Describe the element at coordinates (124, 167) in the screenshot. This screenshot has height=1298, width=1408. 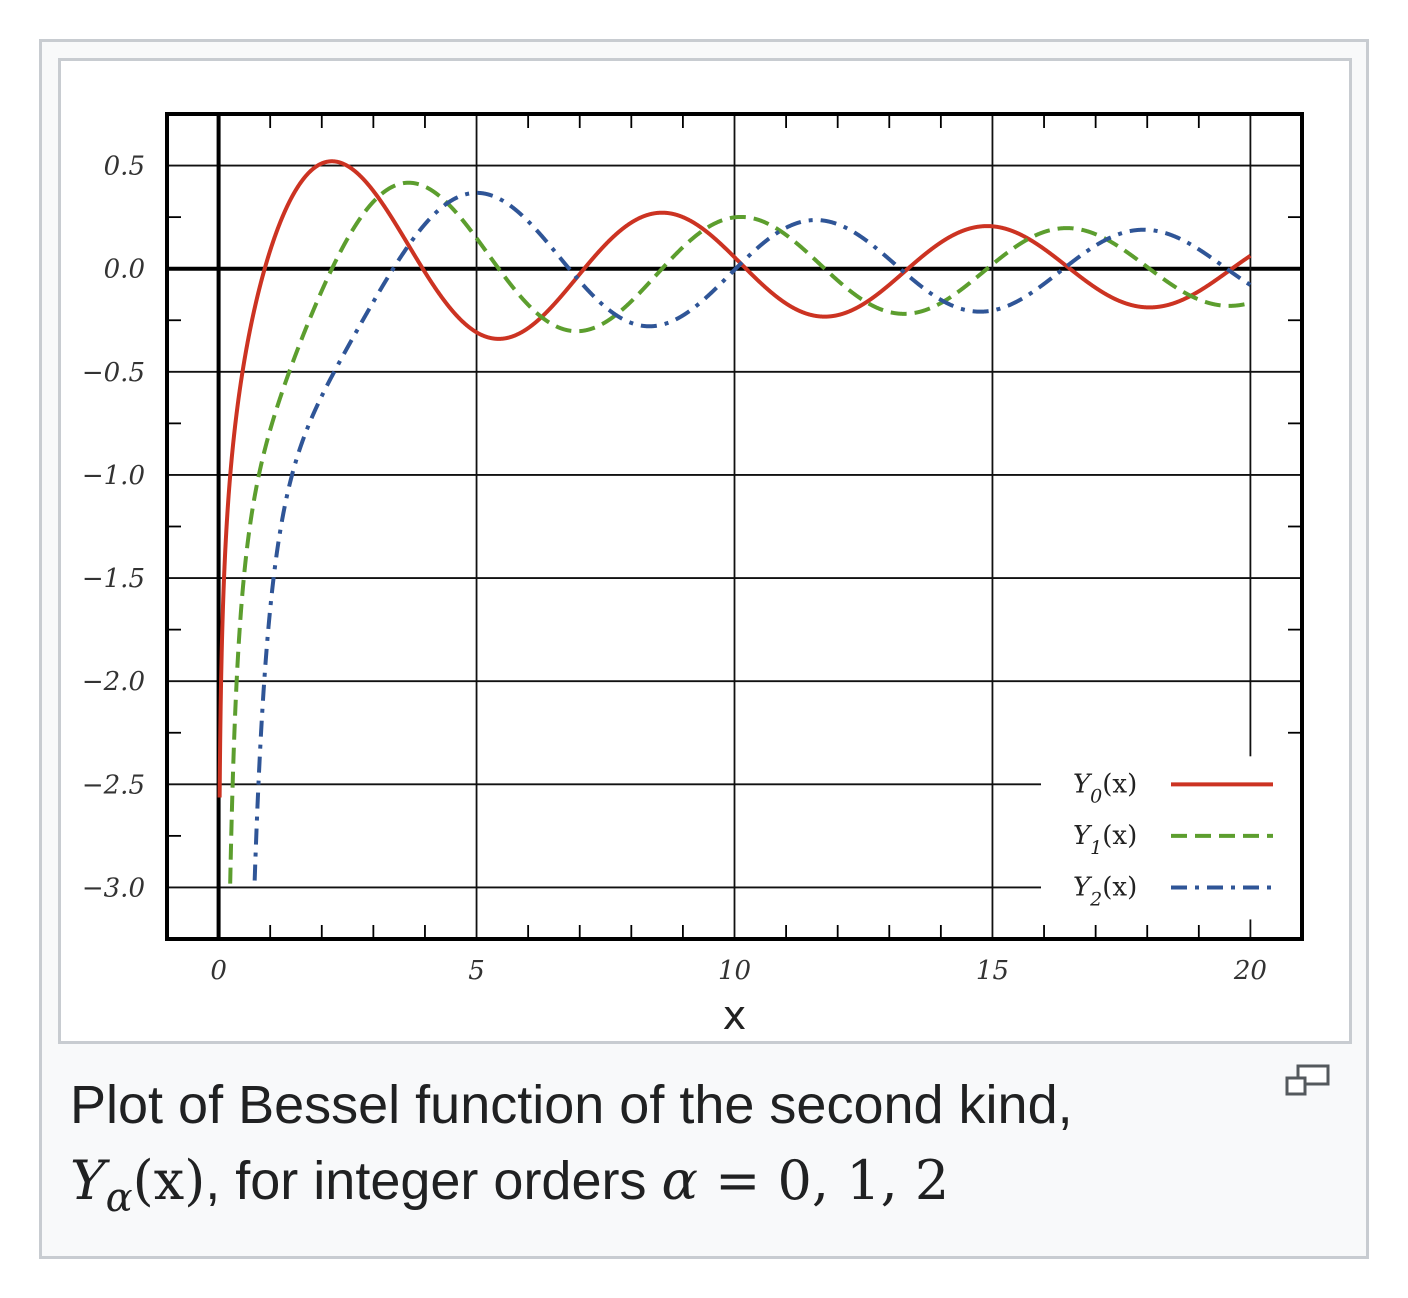
I see `y-tick-label: 0.5` at that location.